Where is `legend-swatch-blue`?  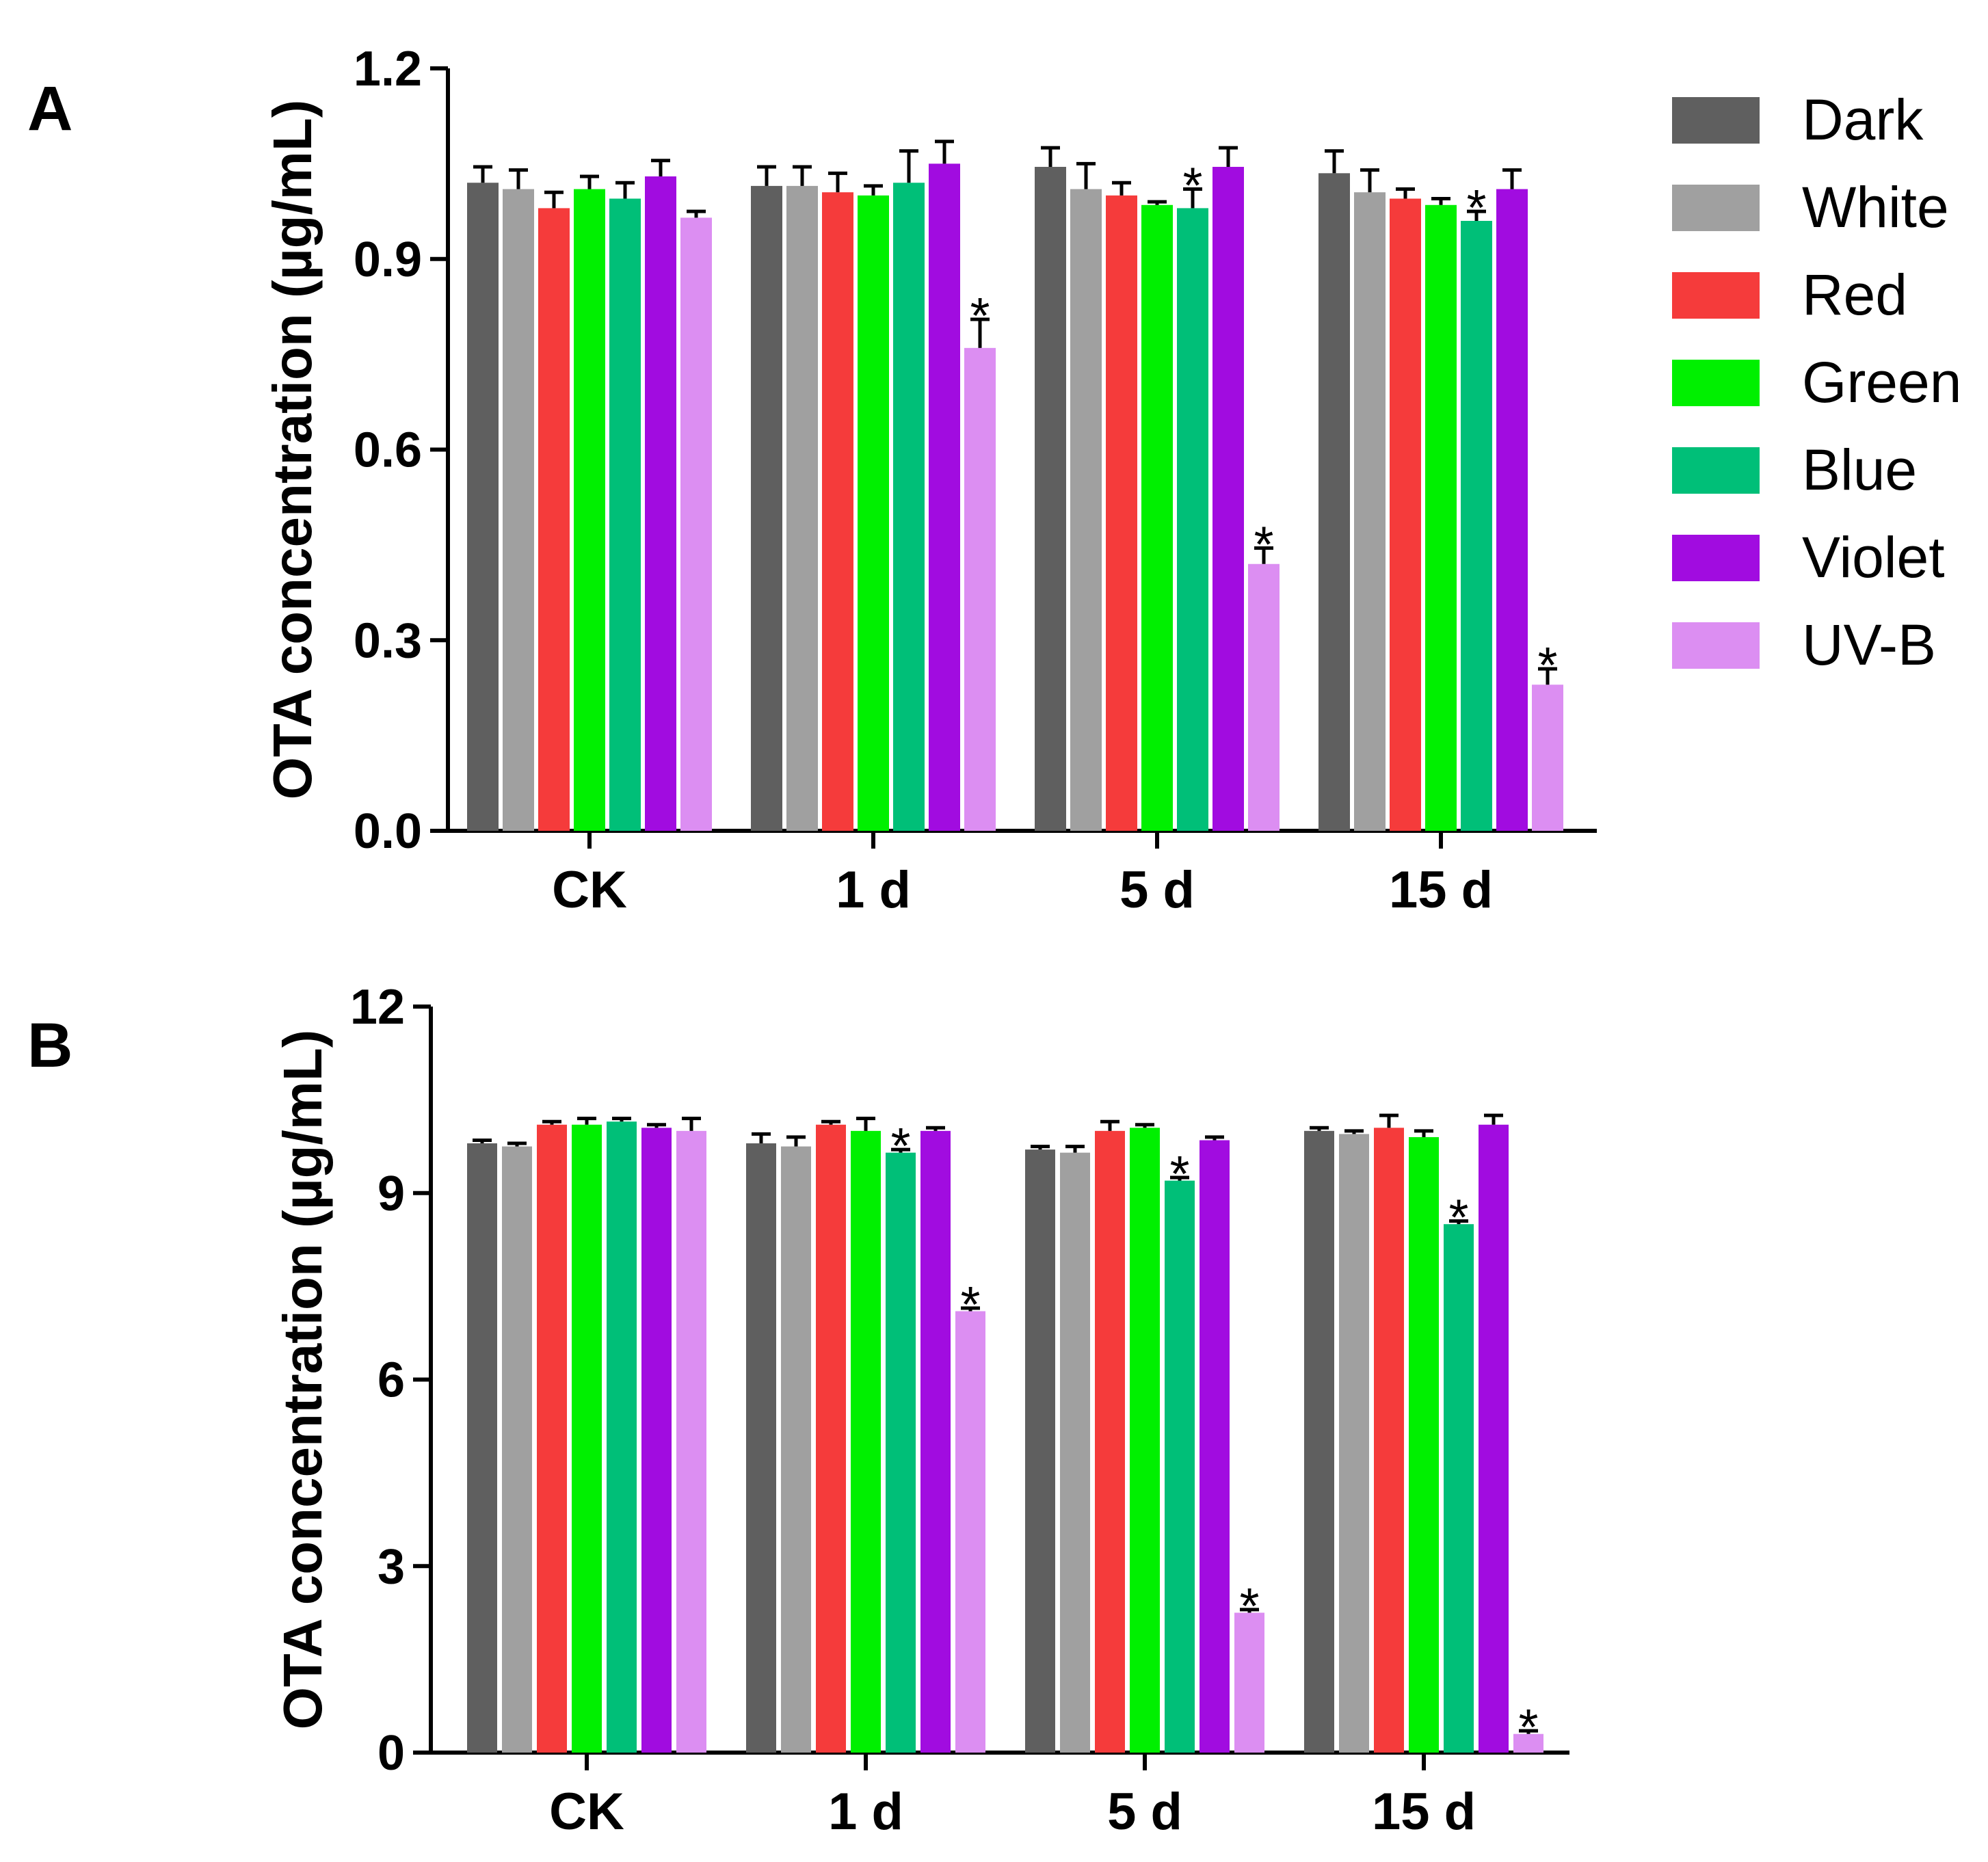
legend-swatch-blue is located at coordinates (1716, 470).